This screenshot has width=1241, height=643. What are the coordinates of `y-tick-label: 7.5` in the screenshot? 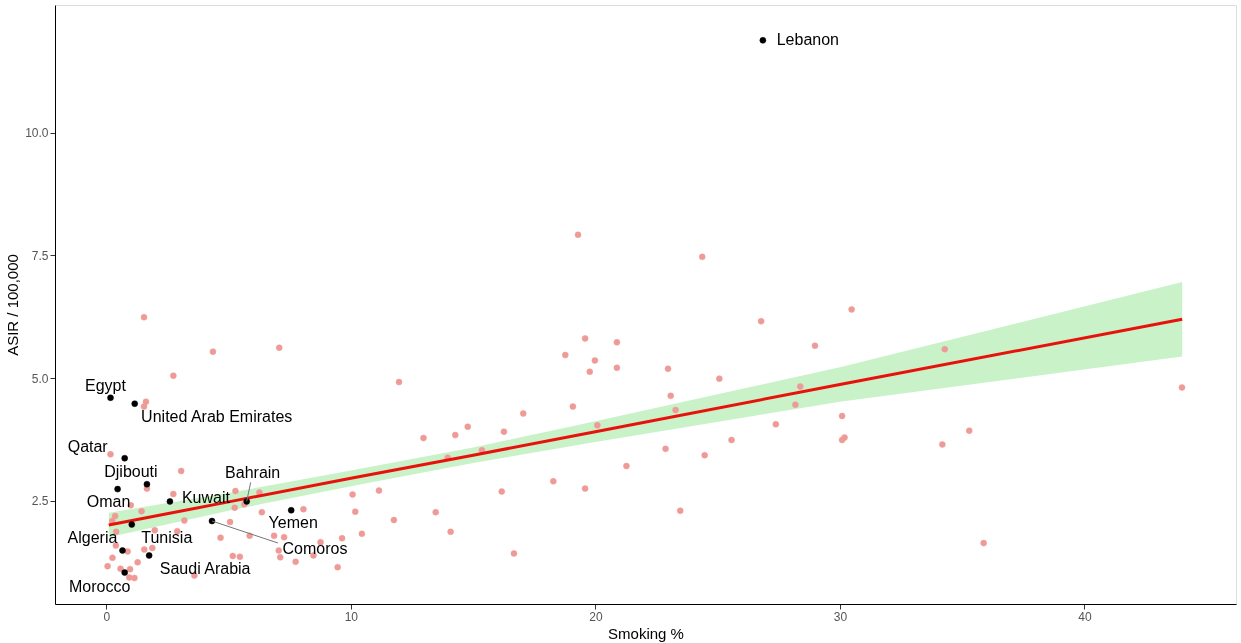 It's located at (40, 255).